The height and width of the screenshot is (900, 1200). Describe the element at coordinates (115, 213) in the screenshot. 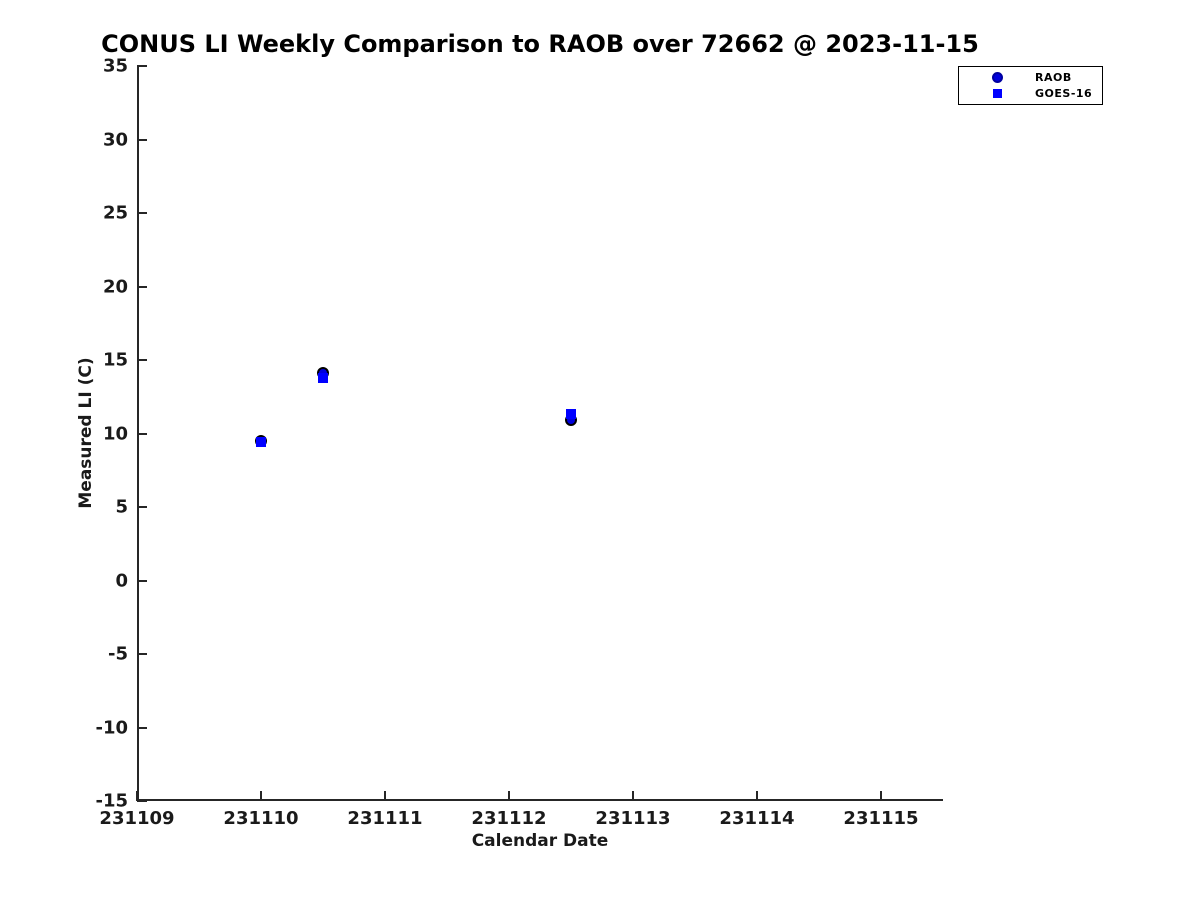

I see `y-tick-label: 25` at that location.